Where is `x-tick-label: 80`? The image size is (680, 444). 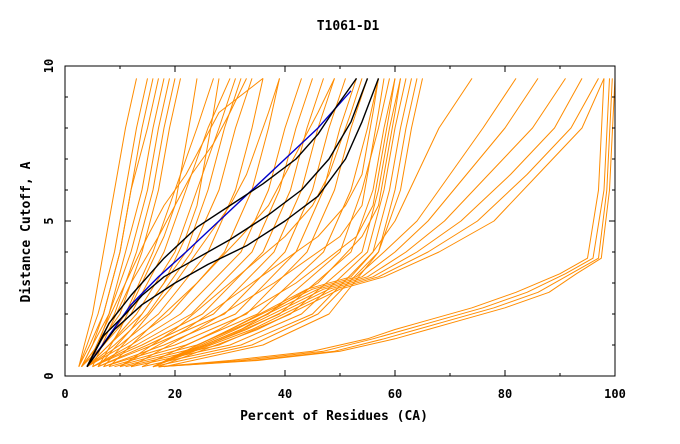 x-tick-label: 80 is located at coordinates (505, 394).